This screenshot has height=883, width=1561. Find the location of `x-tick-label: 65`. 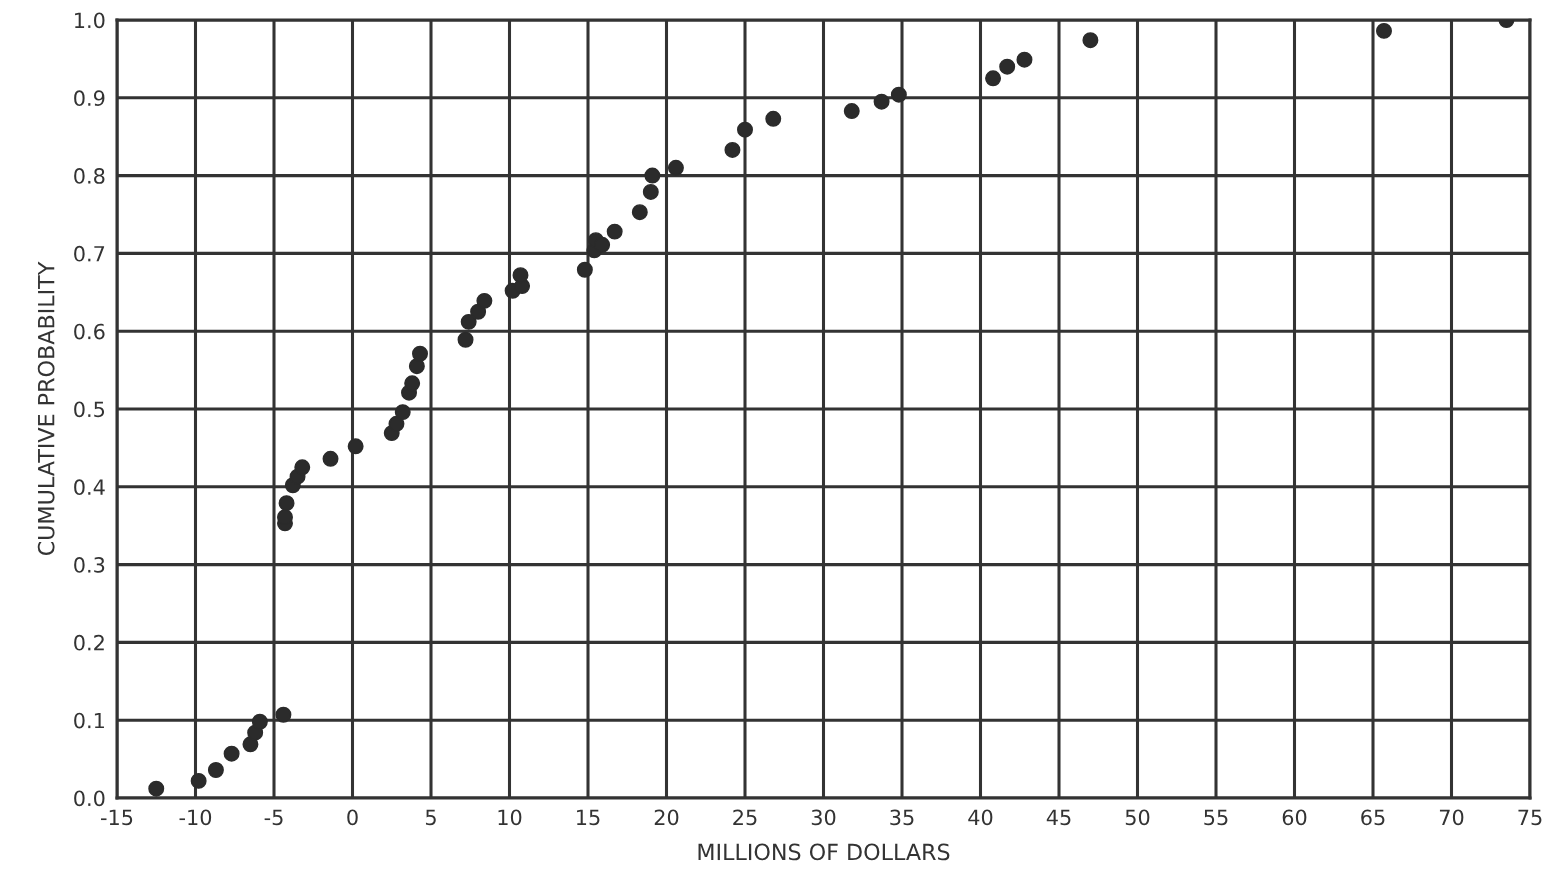

x-tick-label: 65 is located at coordinates (1373, 817).